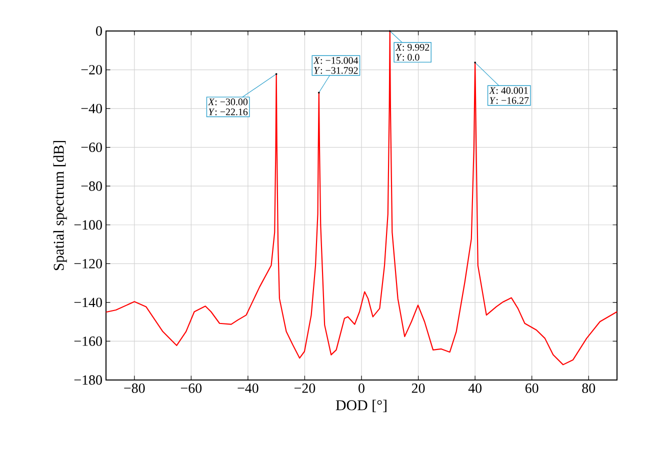 The height and width of the screenshot is (463, 649). I want to click on x-tick-label: 40, so click(475, 388).